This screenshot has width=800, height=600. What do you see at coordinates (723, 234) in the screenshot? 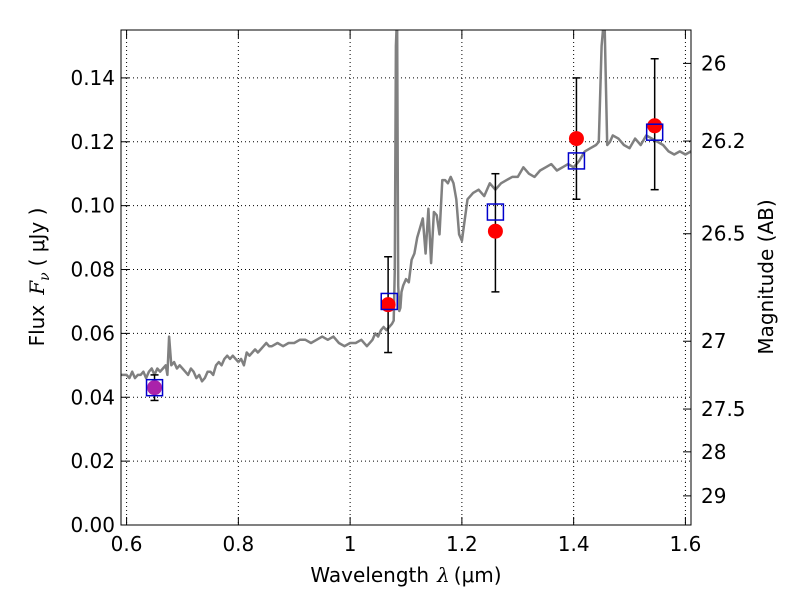
I see `y2-tick-label: 26.5` at bounding box center [723, 234].